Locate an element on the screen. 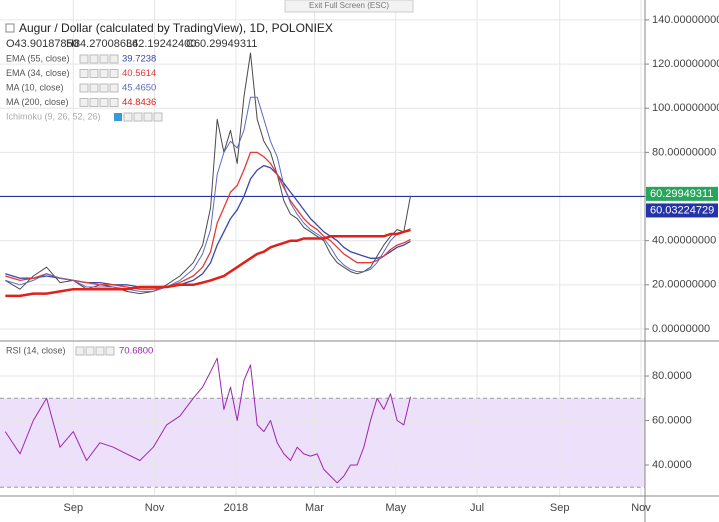  last-price-label: 60.29949311 is located at coordinates (681, 194).